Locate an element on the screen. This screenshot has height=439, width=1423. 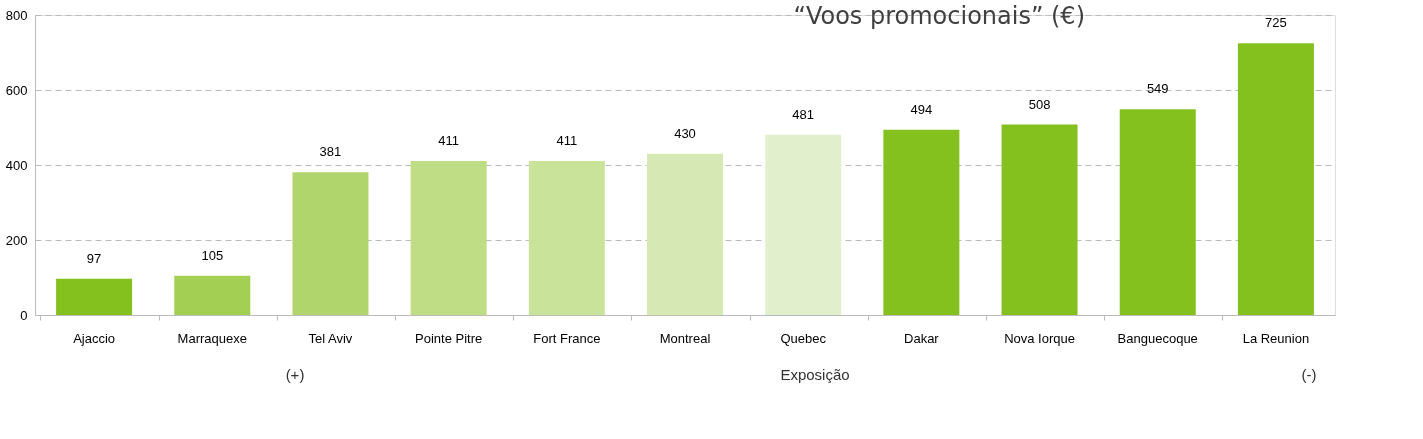
x-tick-label: Marraquexe is located at coordinates (212, 338).